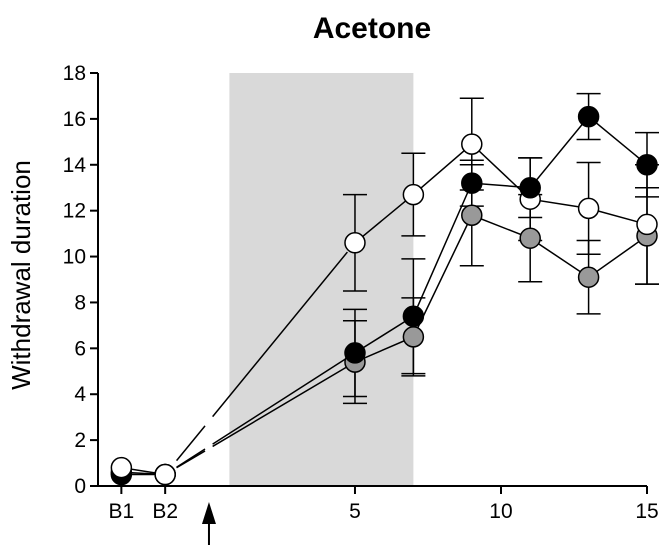 The image size is (663, 549). What do you see at coordinates (21, 275) in the screenshot?
I see `y-axis-label: Withdrawal duration` at bounding box center [21, 275].